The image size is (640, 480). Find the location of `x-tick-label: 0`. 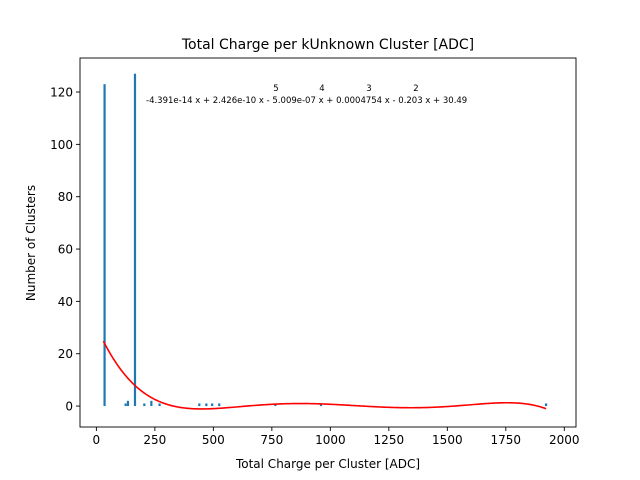

x-tick-label: 0 is located at coordinates (97, 440).